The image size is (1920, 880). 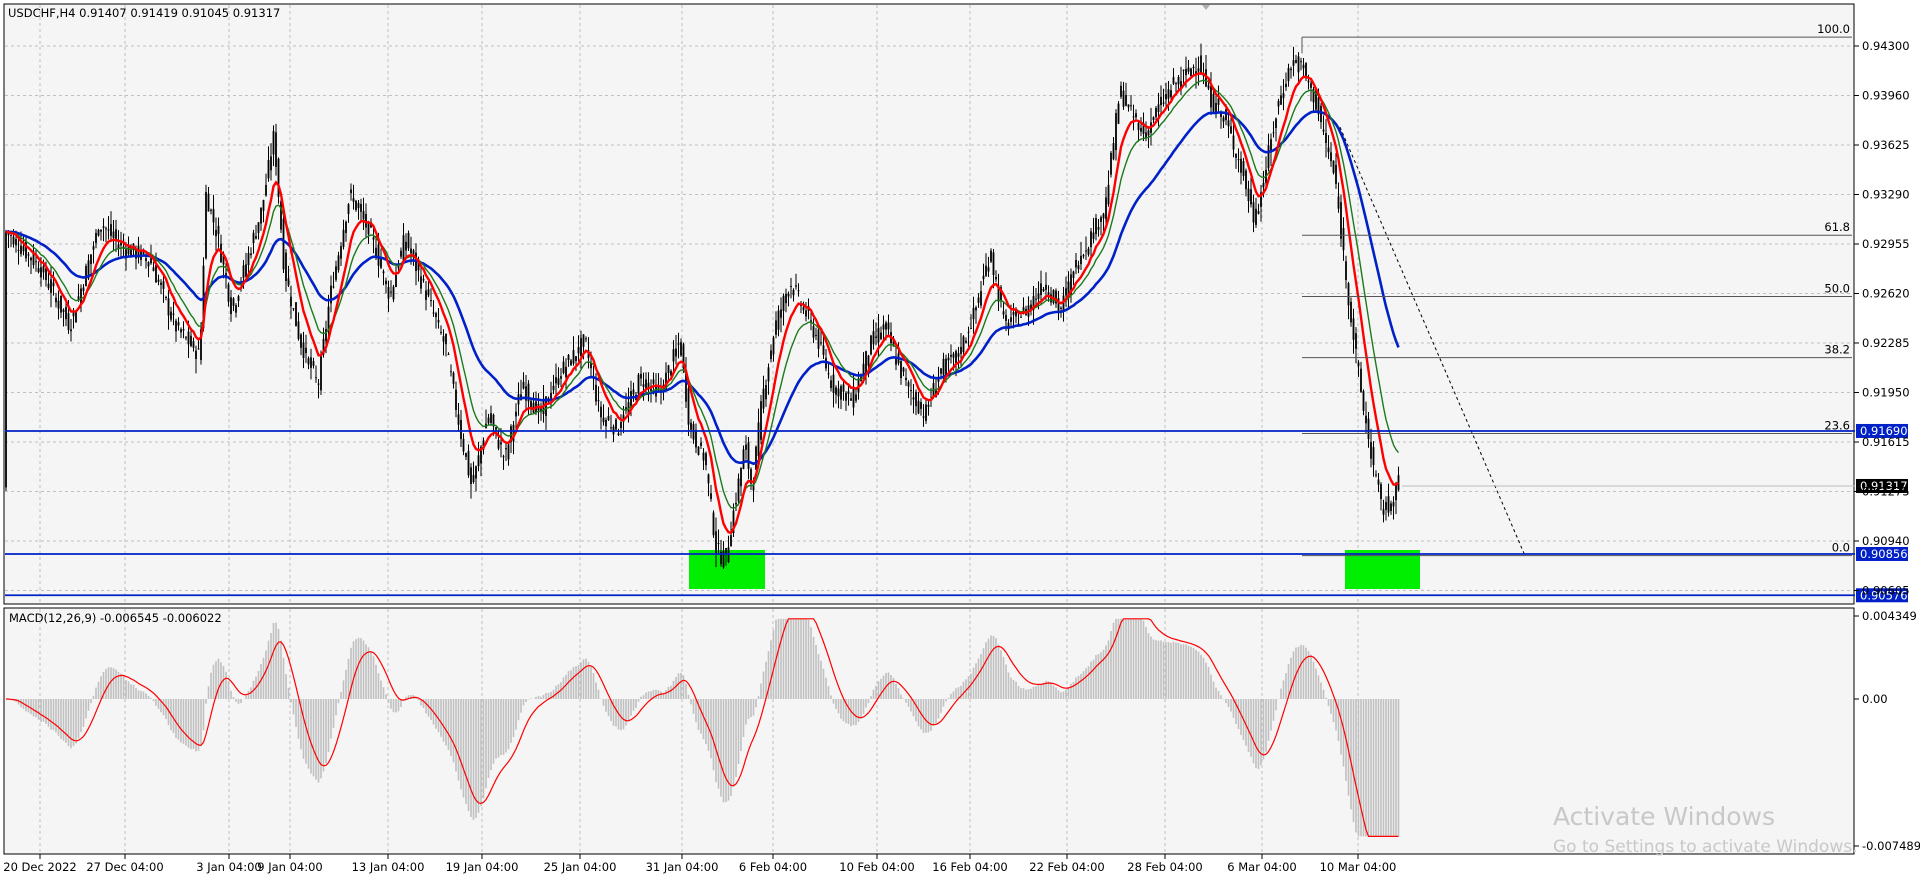 I want to click on price-axis-label: 0.93960, so click(x=1886, y=96).